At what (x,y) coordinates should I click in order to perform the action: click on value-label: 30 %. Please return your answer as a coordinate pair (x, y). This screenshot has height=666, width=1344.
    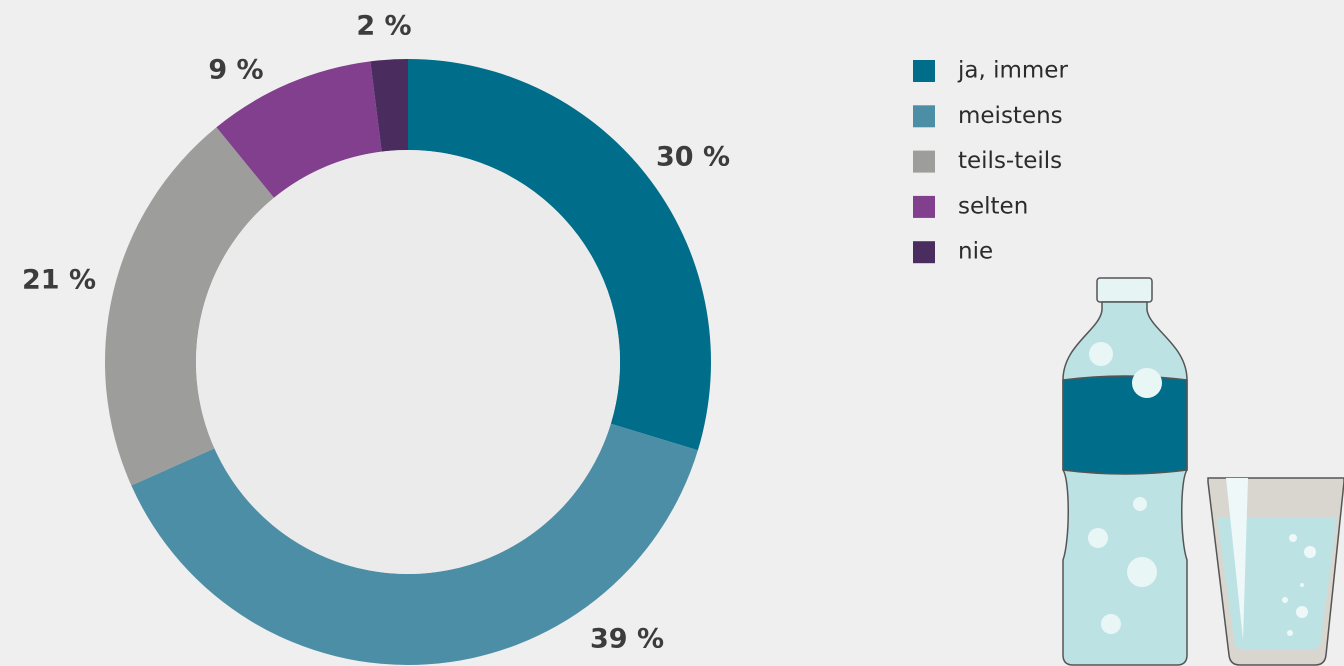
    Looking at the image, I should click on (693, 157).